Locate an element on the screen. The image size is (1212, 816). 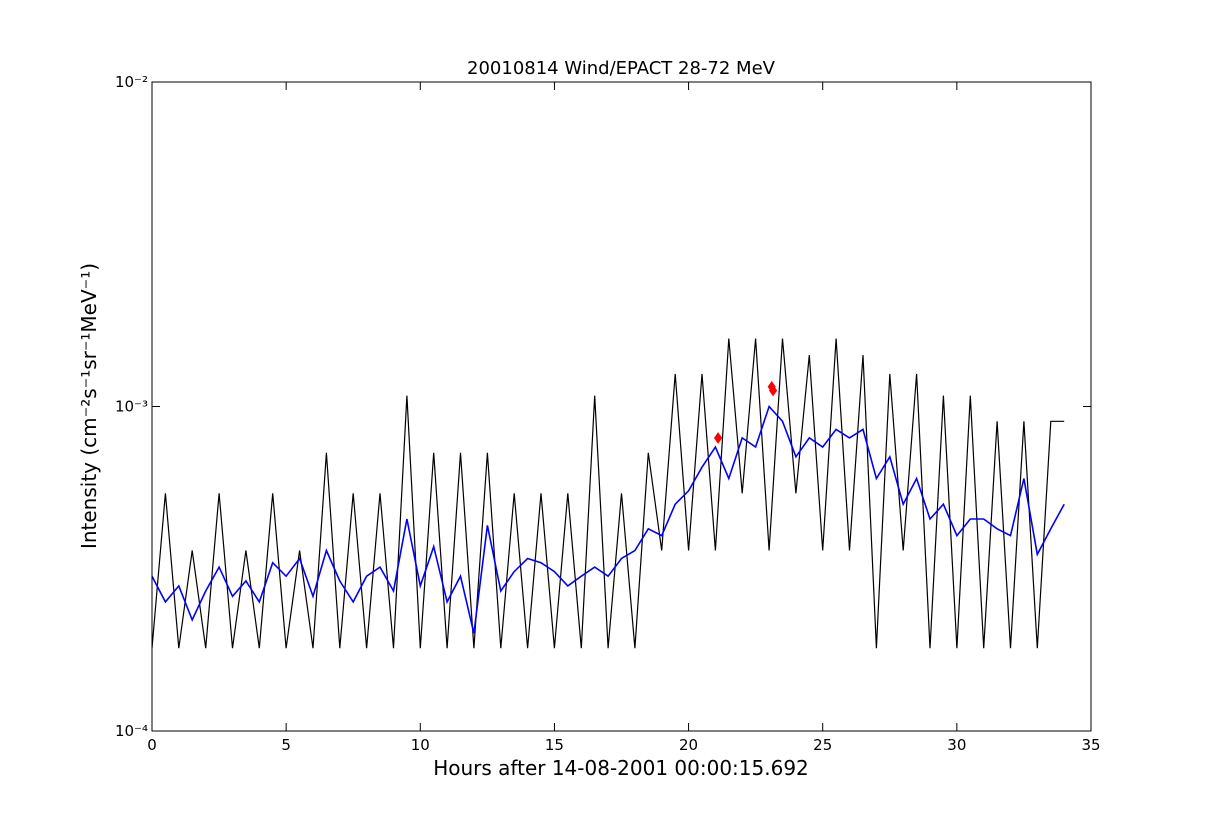
y-axis-label: Intensity (cm⁻²s⁻¹sr⁻¹MeV⁻¹) is located at coordinates (89, 406).